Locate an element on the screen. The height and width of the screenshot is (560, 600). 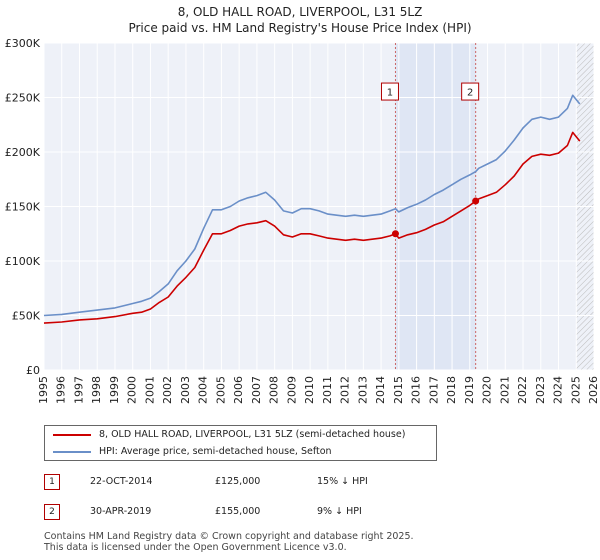
sale-date-2: 30-APR-2019 is located at coordinates (121, 511).